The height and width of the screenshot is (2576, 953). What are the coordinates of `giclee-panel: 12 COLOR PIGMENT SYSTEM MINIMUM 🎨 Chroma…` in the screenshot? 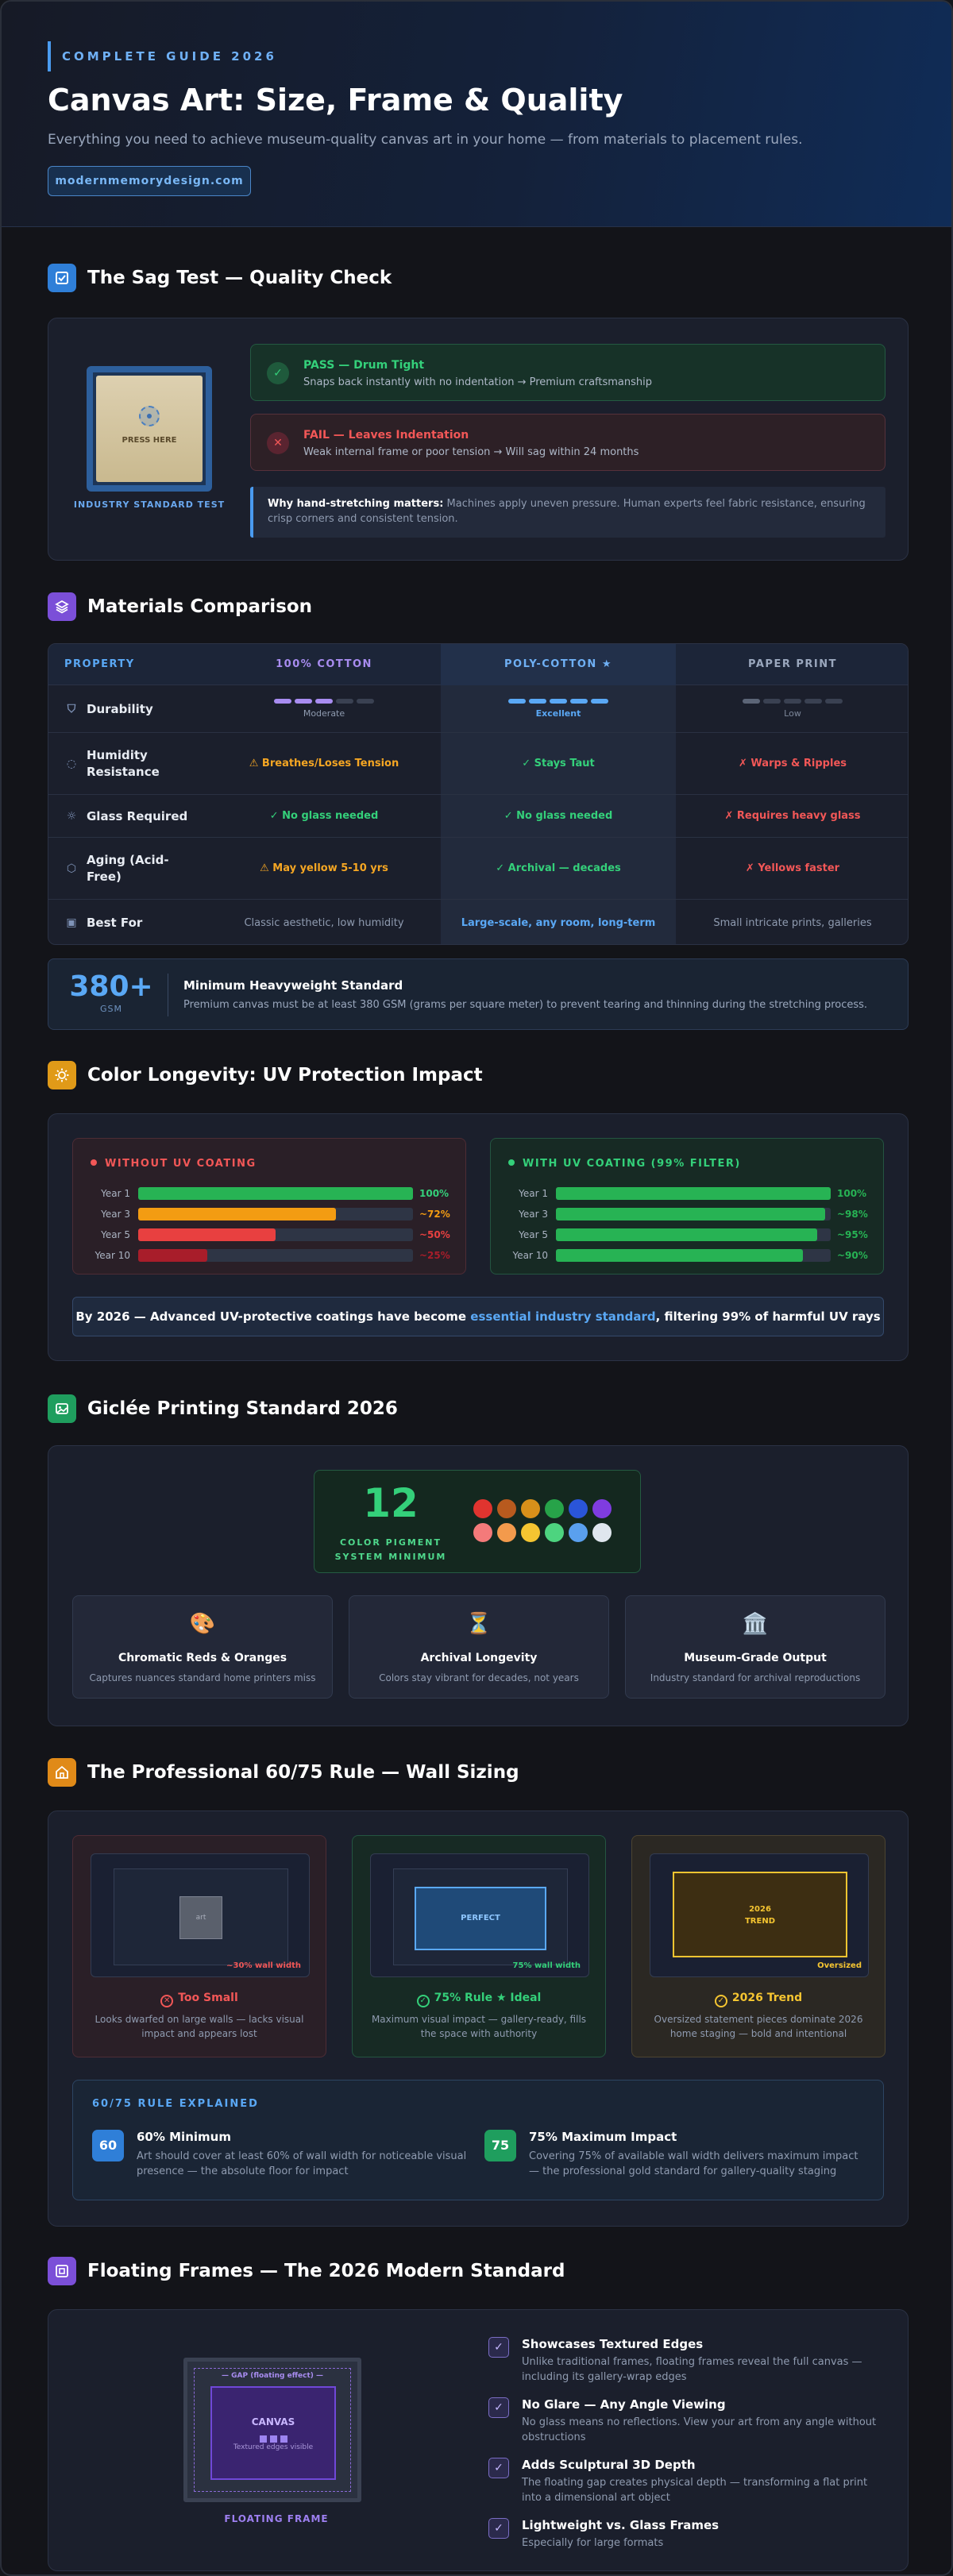 It's located at (478, 1585).